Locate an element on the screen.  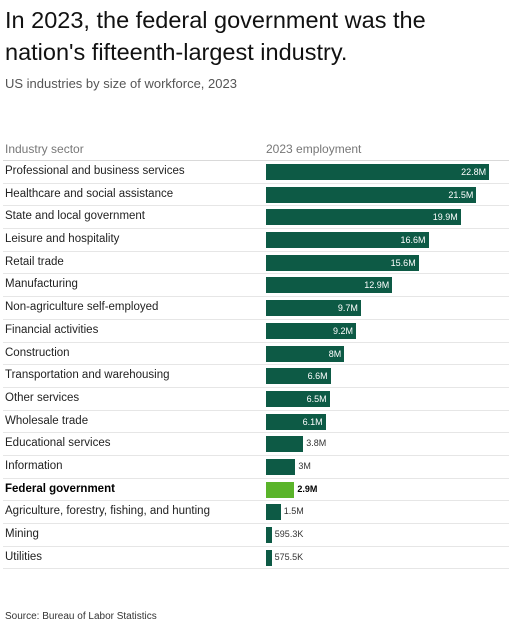
value-label: 12.9M is located at coordinates (377, 285).